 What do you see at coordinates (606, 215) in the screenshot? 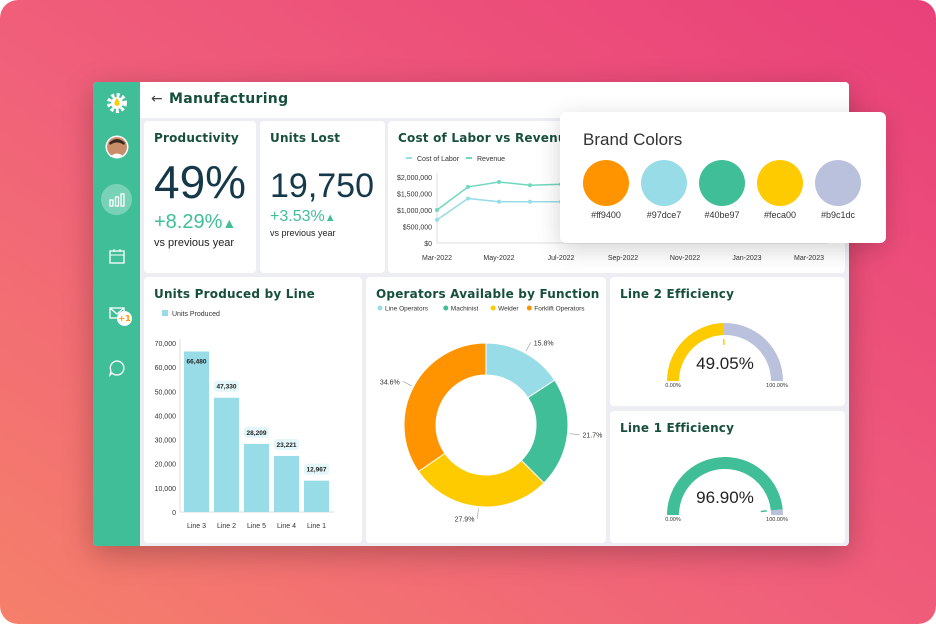
I see `color-hex-label: #ff9400` at bounding box center [606, 215].